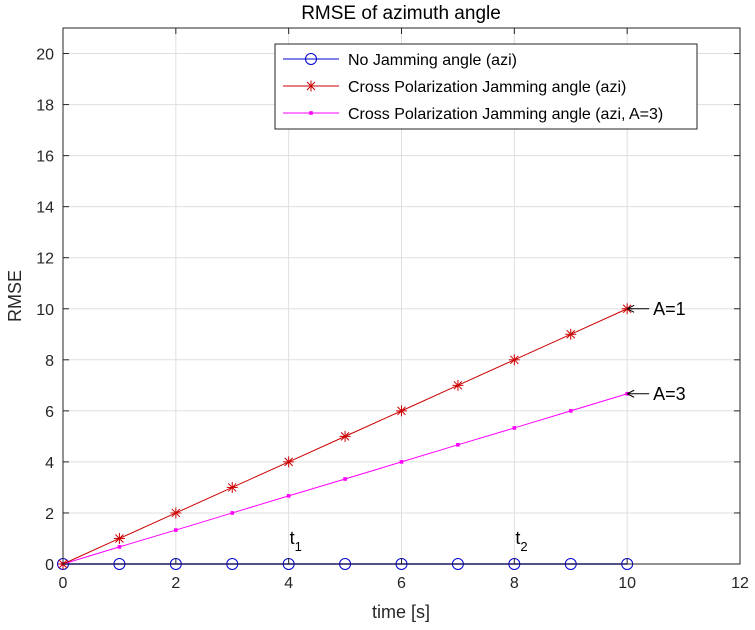 Image resolution: width=755 pixels, height=630 pixels. What do you see at coordinates (298, 546) in the screenshot?
I see `annotation-subscript: 1` at bounding box center [298, 546].